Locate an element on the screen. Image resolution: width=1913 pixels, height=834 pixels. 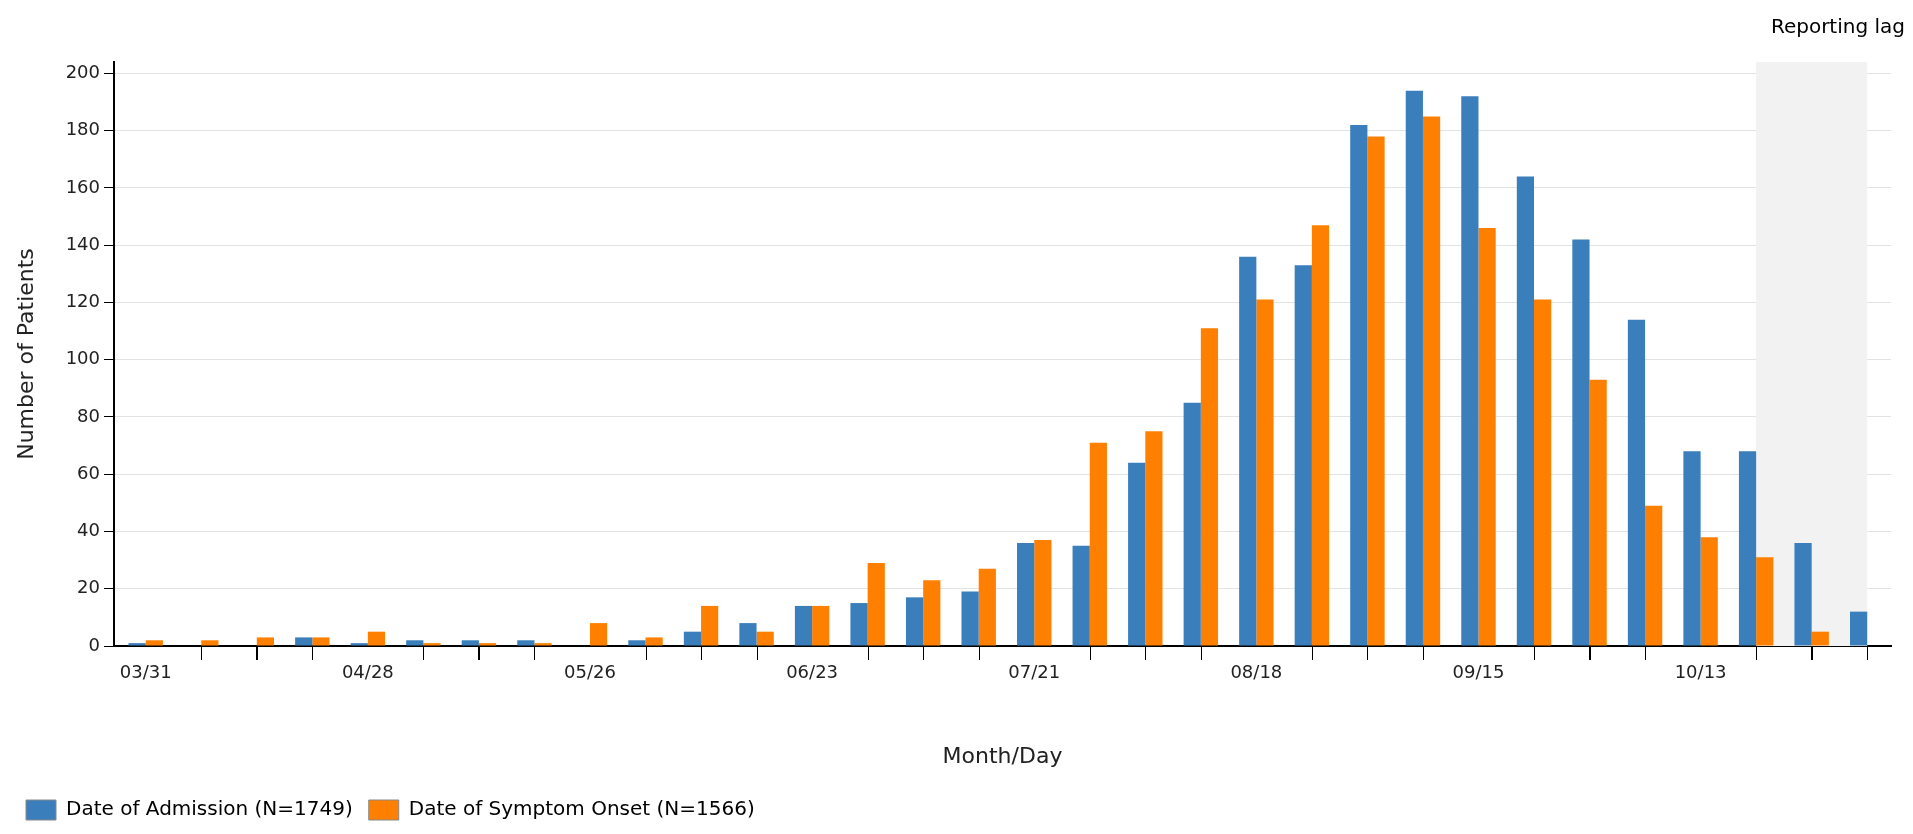
y-tick-label: 120 is located at coordinates (82, 301).